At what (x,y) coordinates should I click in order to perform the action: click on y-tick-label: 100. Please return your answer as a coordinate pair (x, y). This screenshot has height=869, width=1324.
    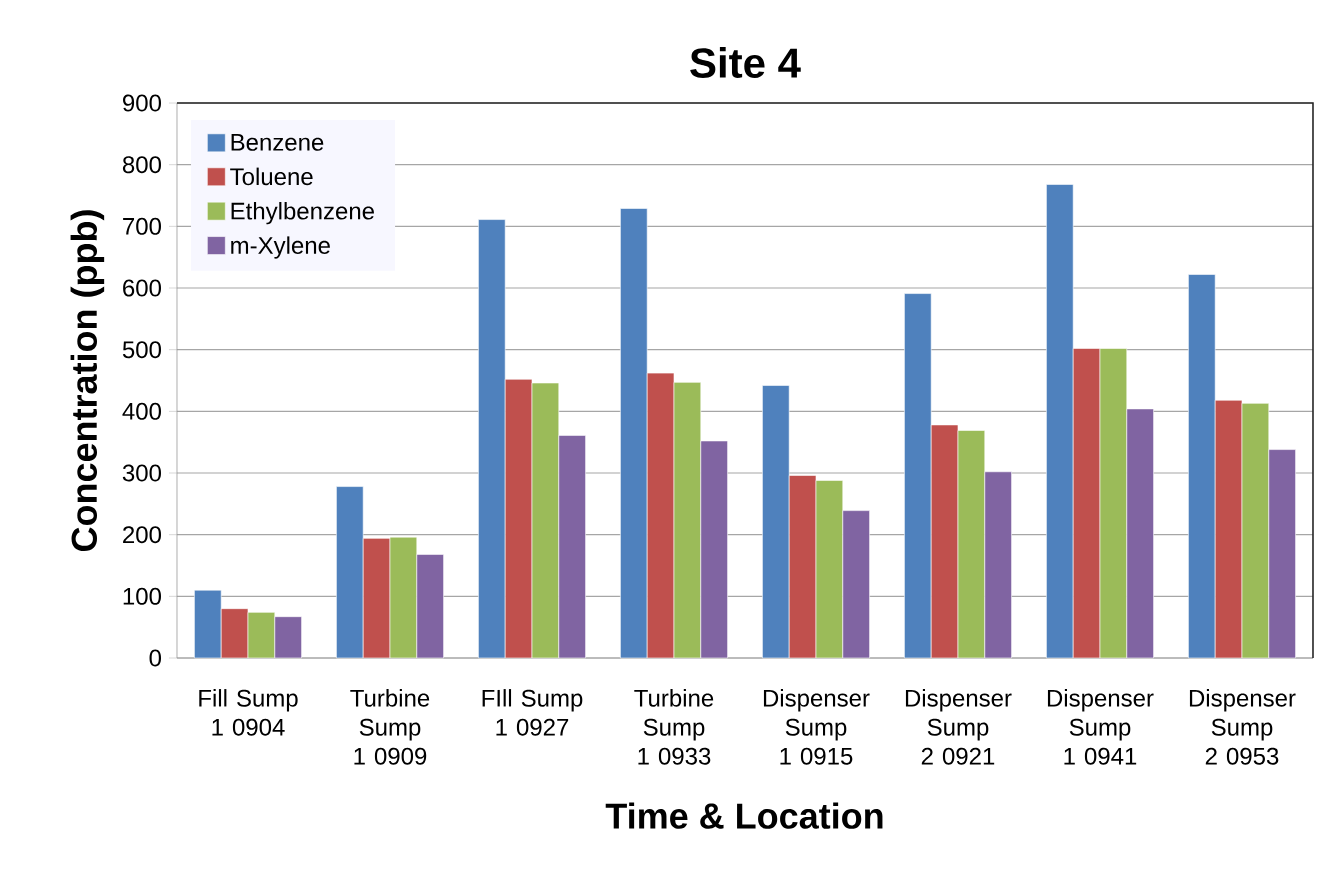
    Looking at the image, I should click on (142, 596).